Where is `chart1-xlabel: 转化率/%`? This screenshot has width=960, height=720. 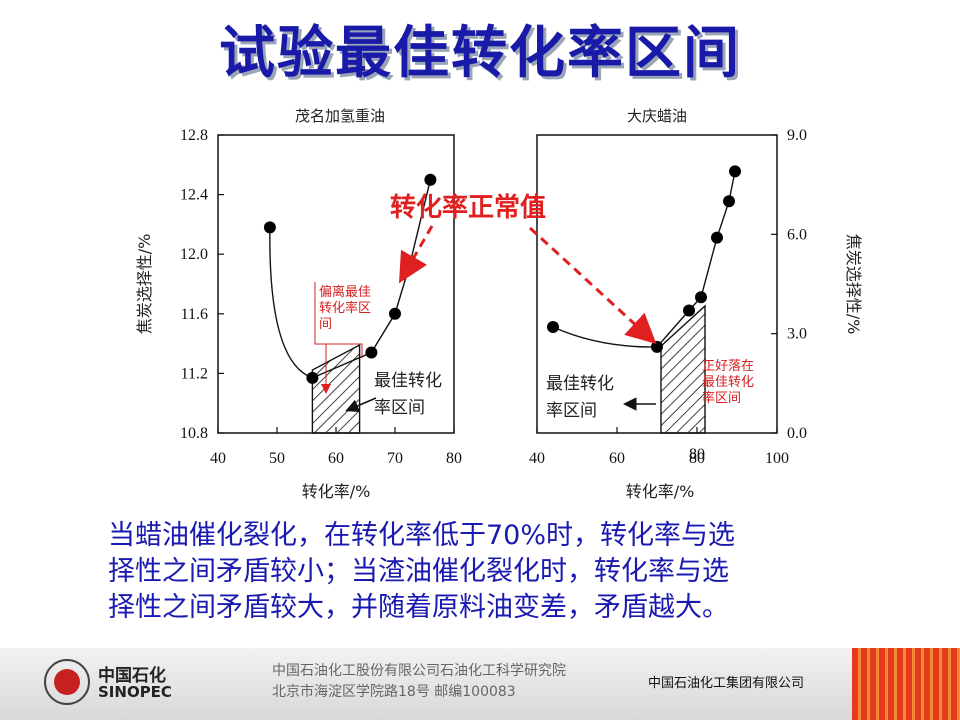 chart1-xlabel: 转化率/% is located at coordinates (336, 491).